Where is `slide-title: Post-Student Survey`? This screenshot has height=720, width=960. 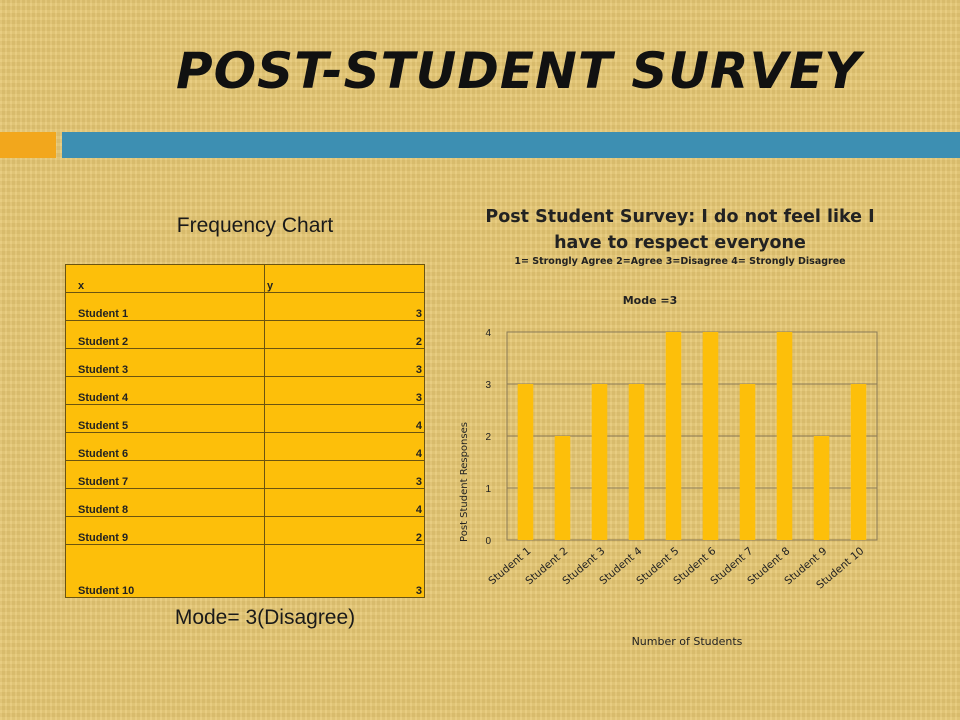 slide-title: Post-Student Survey is located at coordinates (519, 71).